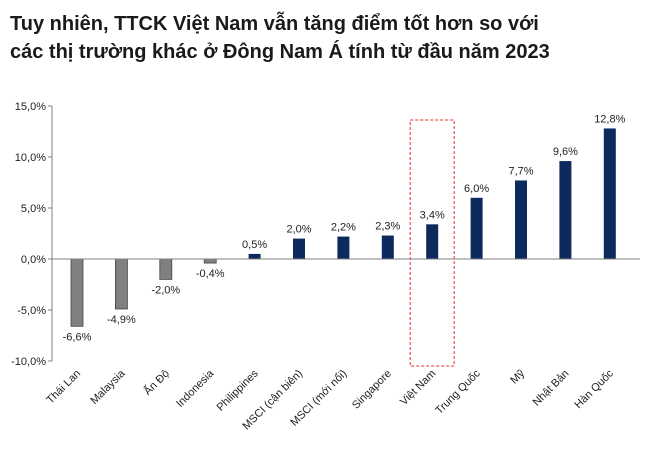 The image size is (654, 452). I want to click on data-label: 3,4%, so click(432, 215).